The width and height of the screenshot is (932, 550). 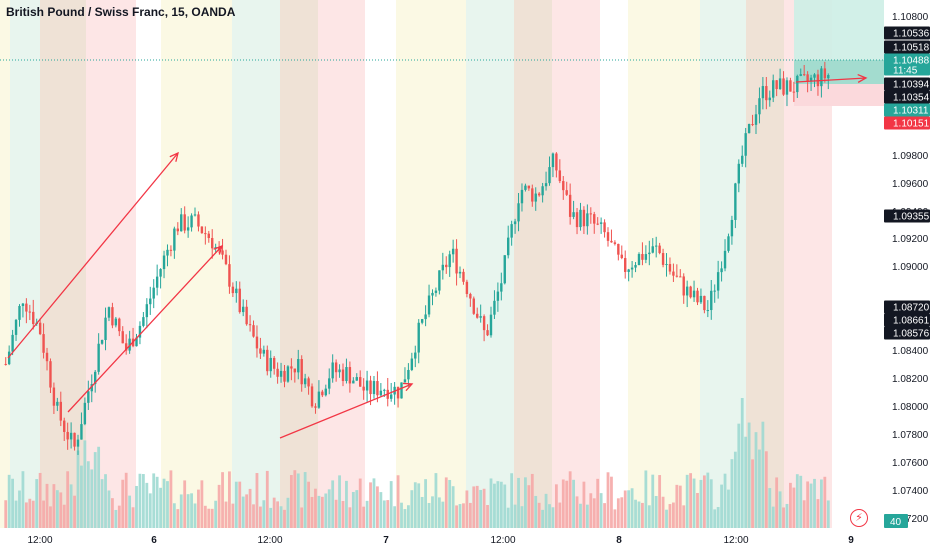 I want to click on price-badge-label: 1.10151, so click(x=911, y=124).